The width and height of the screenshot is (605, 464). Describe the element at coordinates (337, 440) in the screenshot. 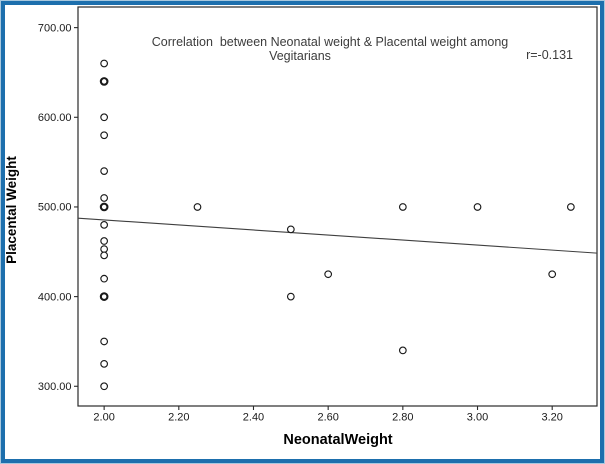

I see `x-axis-title: NeonatalWeight` at that location.